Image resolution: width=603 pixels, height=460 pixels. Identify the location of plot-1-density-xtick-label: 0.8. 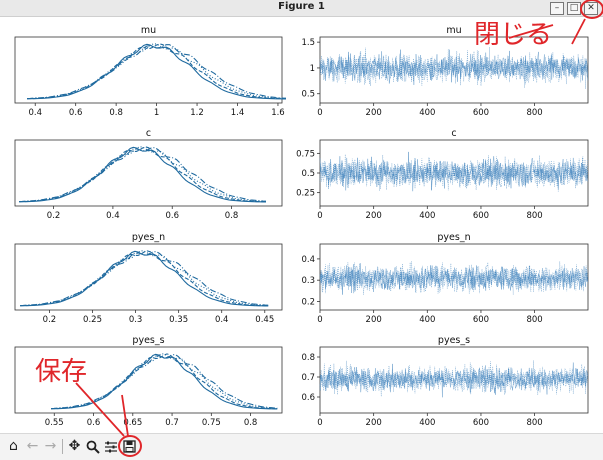
(116, 113).